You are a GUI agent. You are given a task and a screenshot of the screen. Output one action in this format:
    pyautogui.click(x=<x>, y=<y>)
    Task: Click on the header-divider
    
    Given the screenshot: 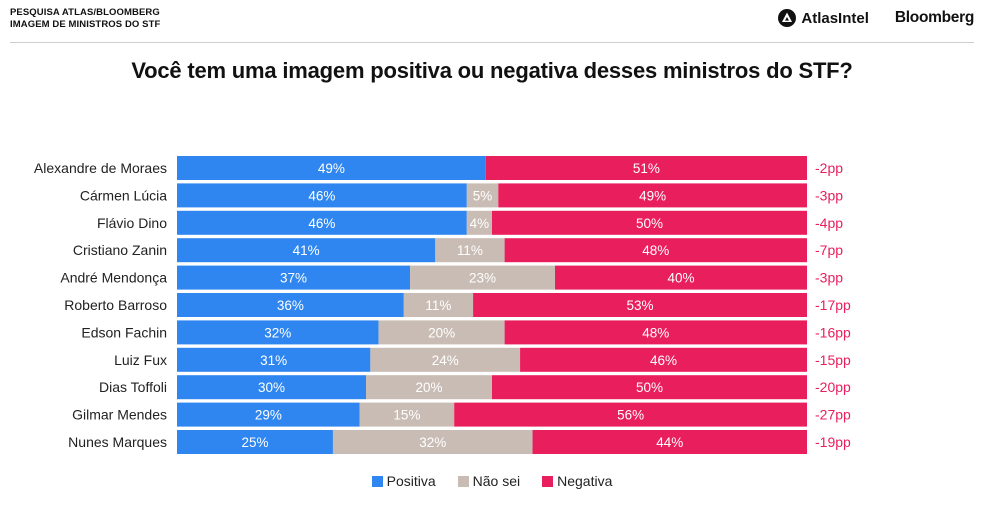 What is the action you would take?
    pyautogui.click(x=492, y=42)
    